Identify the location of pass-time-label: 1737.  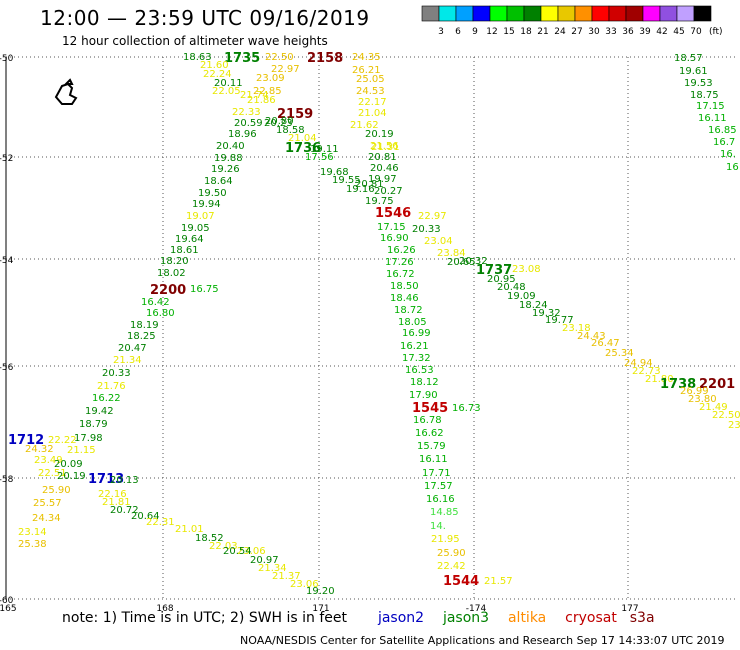
(494, 270).